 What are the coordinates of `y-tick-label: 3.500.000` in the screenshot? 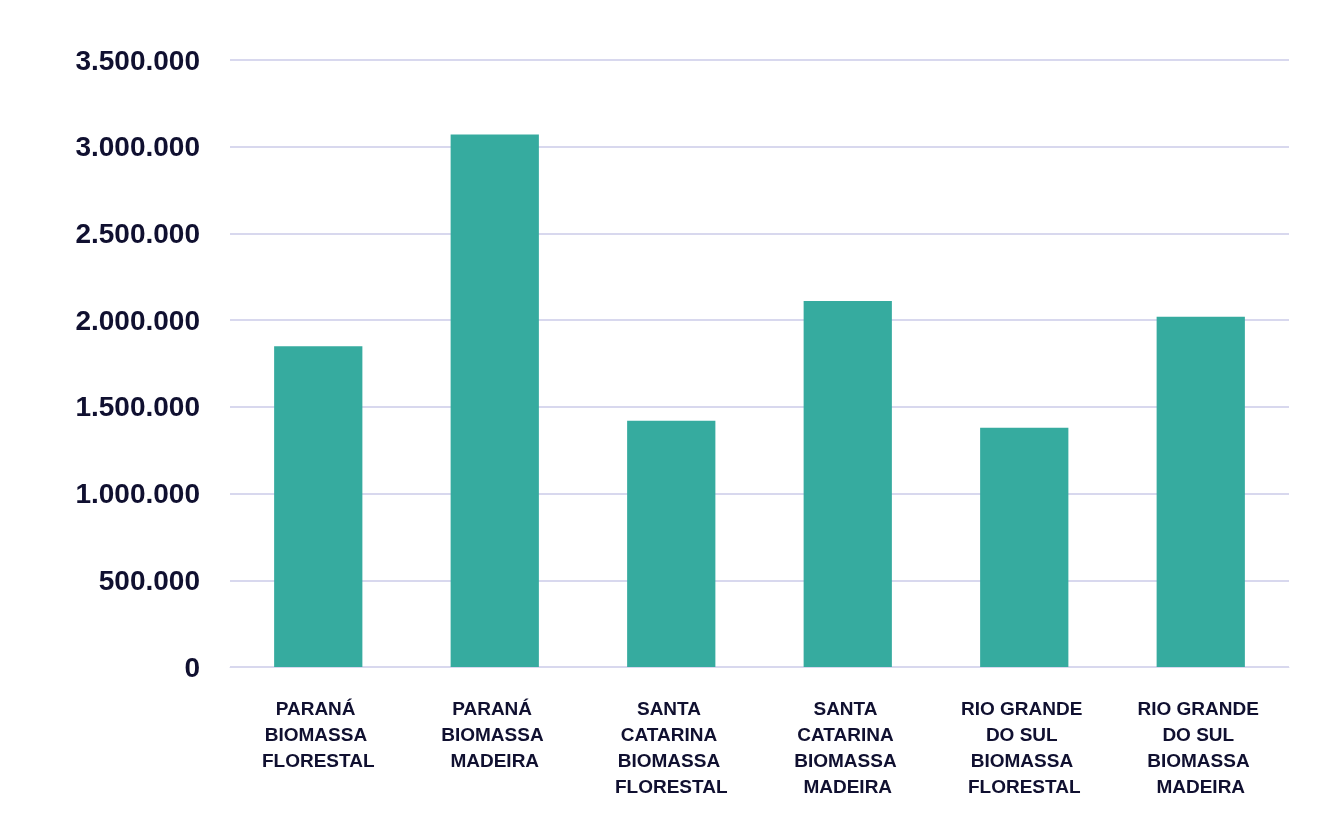 It's located at (137, 60).